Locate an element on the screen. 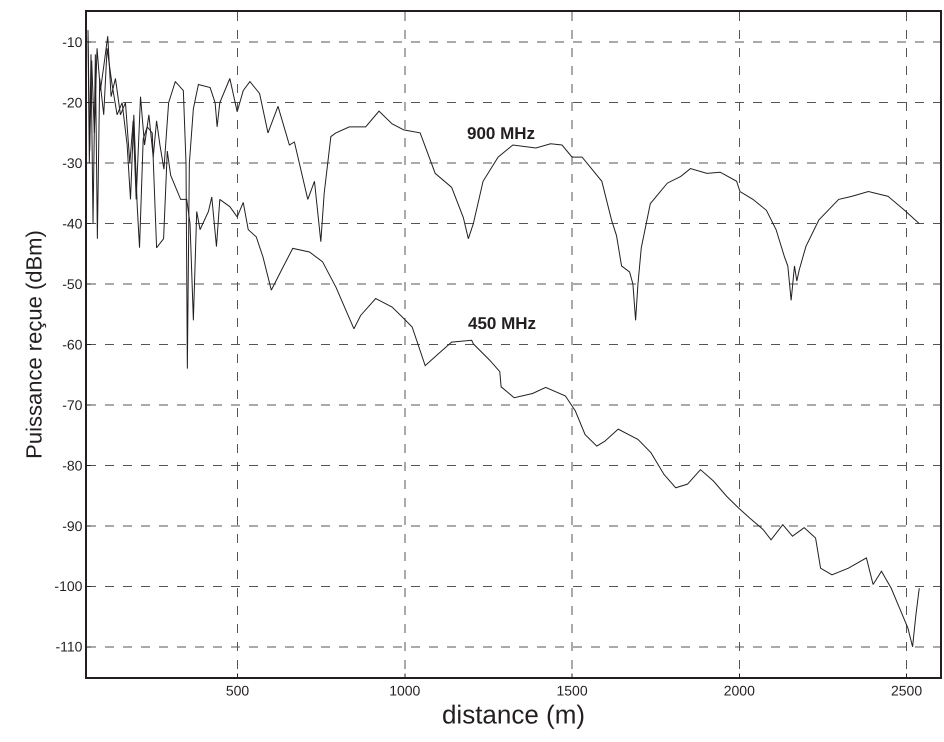 The height and width of the screenshot is (742, 944). x-tick-label: 2500 is located at coordinates (906, 690).